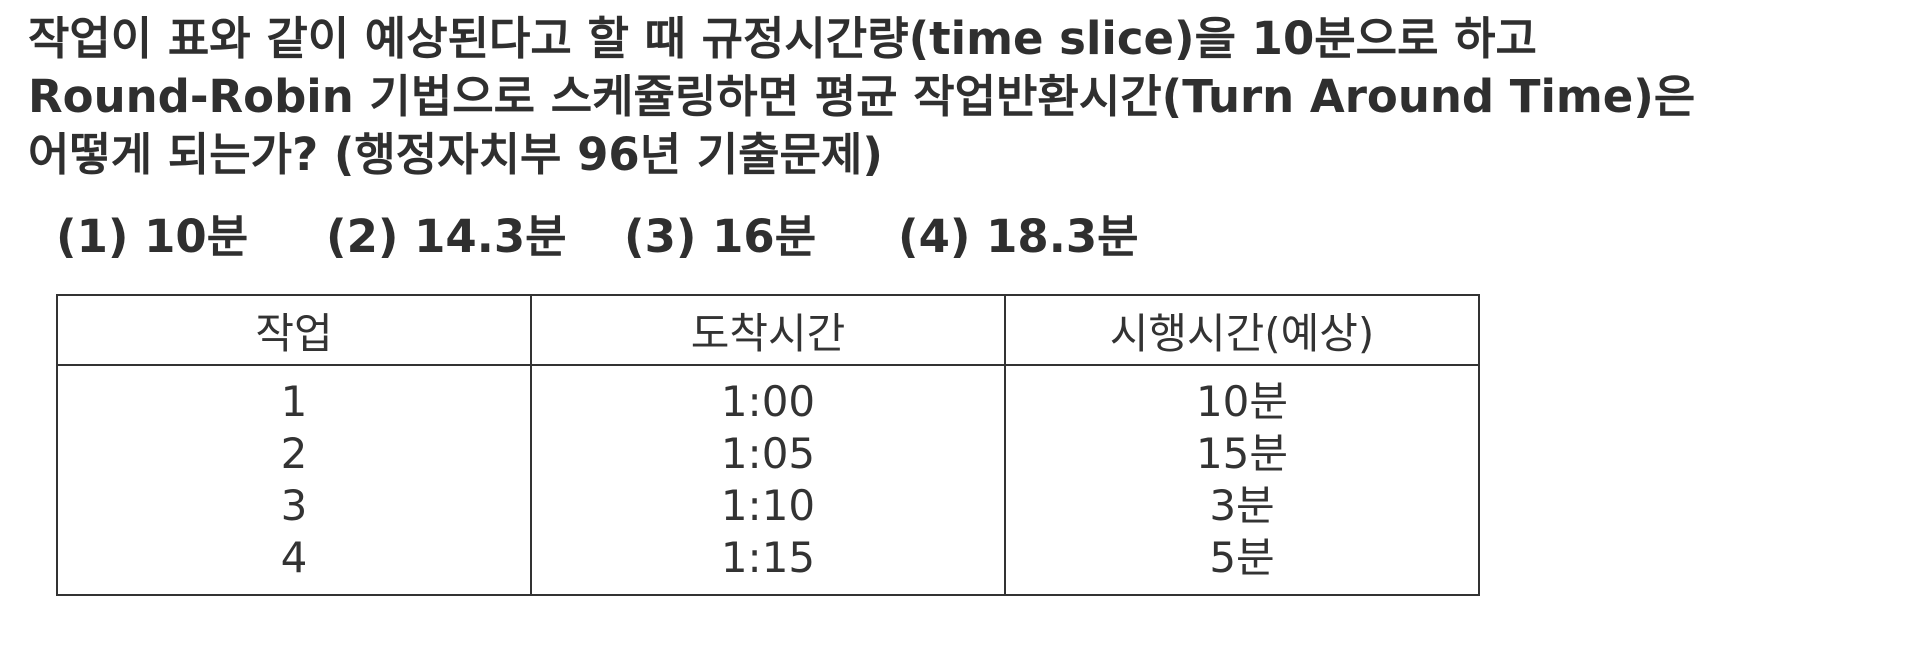 This screenshot has width=1910, height=658. What do you see at coordinates (768, 453) in the screenshot?
I see `arrival-time: 1:05` at bounding box center [768, 453].